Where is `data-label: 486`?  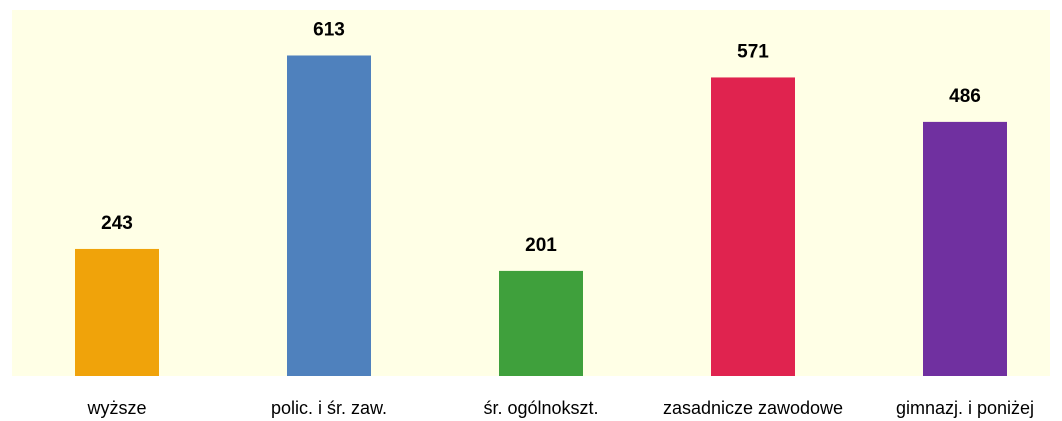
data-label: 486 is located at coordinates (965, 96).